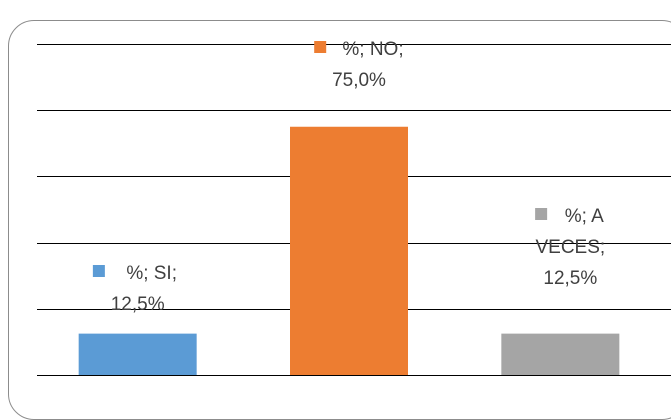 This screenshot has height=420, width=671. Describe the element at coordinates (134, 289) in the screenshot. I see `data-label-si: %; SI; 12,5%` at that location.